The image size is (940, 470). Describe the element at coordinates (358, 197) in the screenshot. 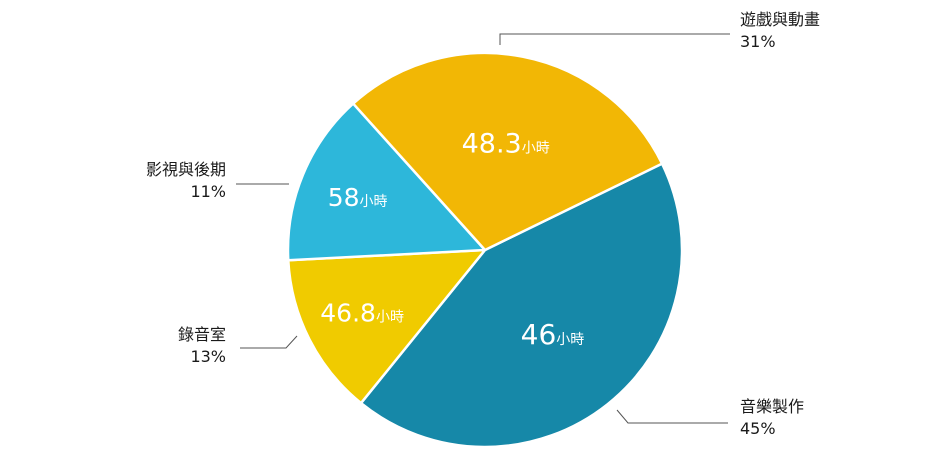

I see `slice-value-label: 58小時` at that location.